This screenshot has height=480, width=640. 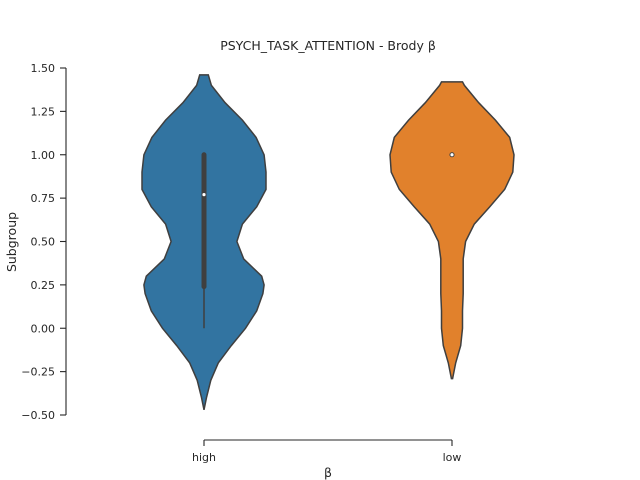 I want to click on y-tick-label: 1.50, so click(x=43, y=68).